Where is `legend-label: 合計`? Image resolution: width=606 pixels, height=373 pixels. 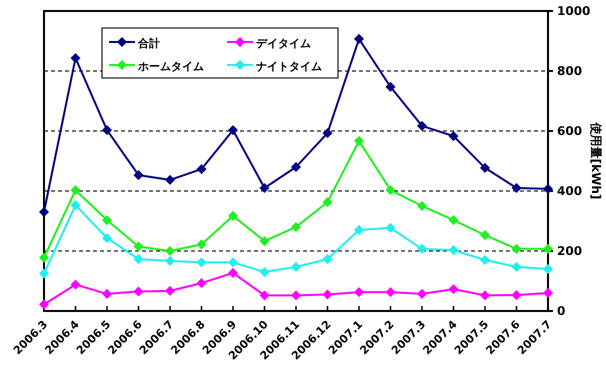 legend-label: 合計 is located at coordinates (148, 43).